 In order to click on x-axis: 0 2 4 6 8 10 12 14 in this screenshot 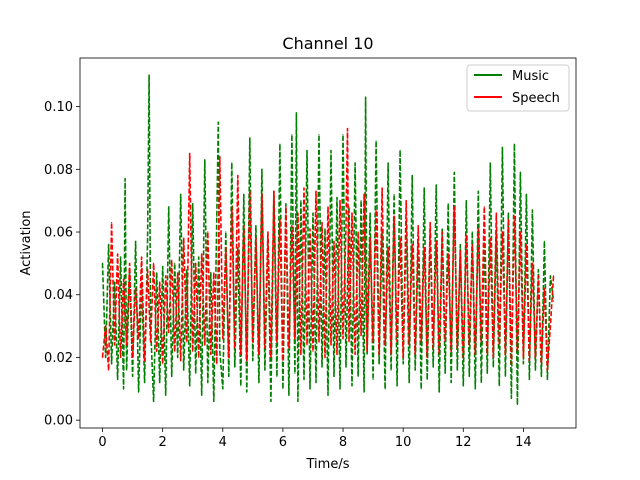, I will do `click(315, 439)`.